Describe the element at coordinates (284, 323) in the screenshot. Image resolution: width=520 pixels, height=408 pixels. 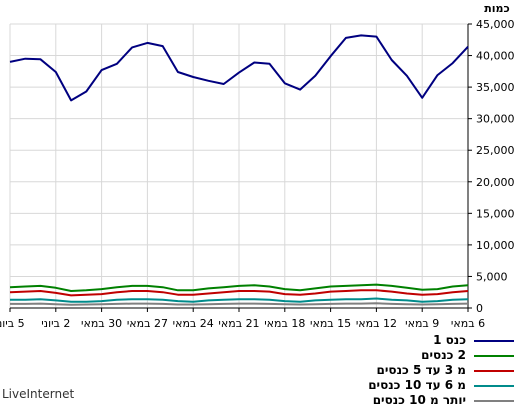
I see `x-tick-label: 18 במאי` at that location.